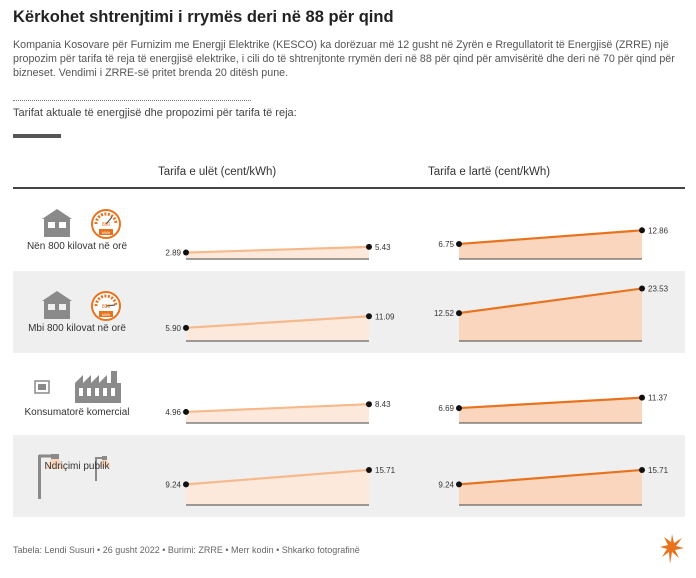 This screenshot has width=696, height=578. I want to click on row-label: Nën 800 kilovat në orë, so click(77, 246).